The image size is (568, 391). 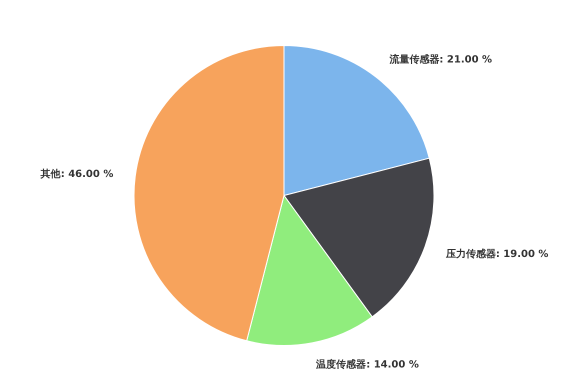 What do you see at coordinates (77, 174) in the screenshot?
I see `slice-label: 其他: 46.00 %` at bounding box center [77, 174].